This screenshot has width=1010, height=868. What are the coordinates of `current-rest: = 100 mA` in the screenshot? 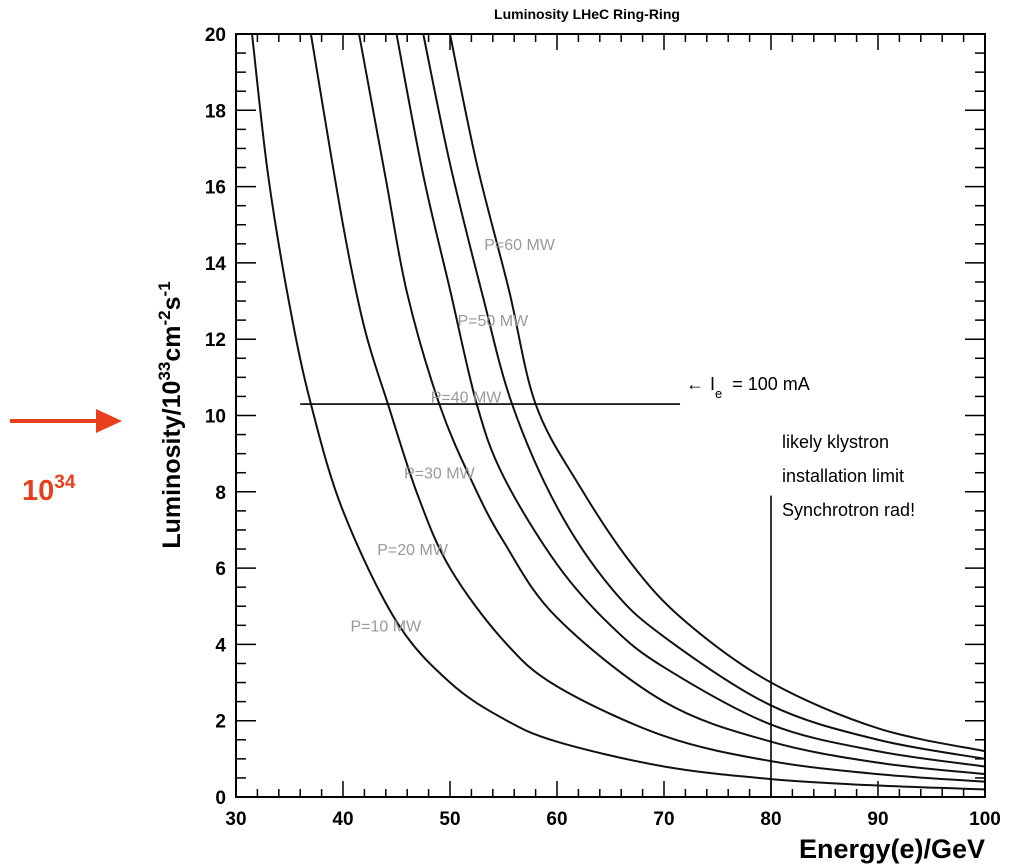 It's located at (771, 384).